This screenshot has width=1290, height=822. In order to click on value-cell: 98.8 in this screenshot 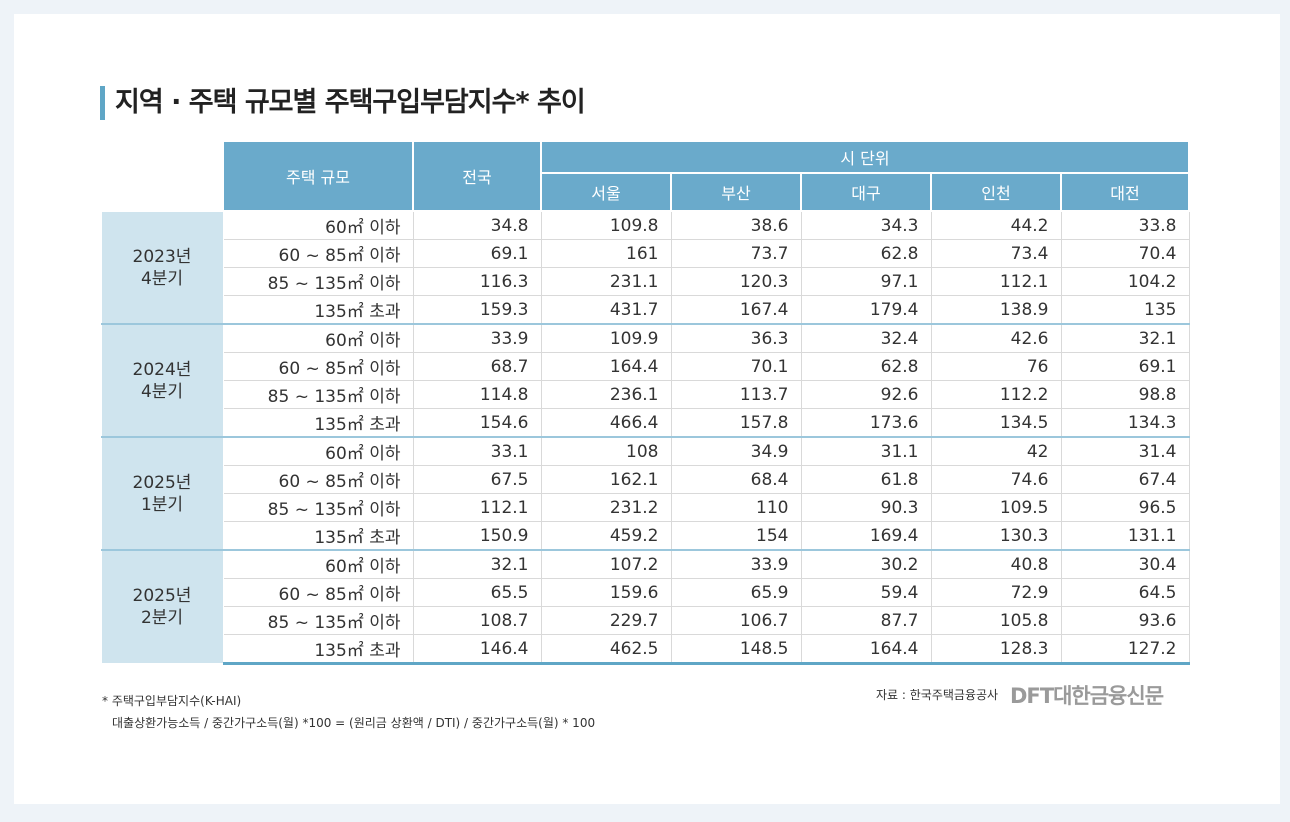, I will do `click(1125, 394)`.